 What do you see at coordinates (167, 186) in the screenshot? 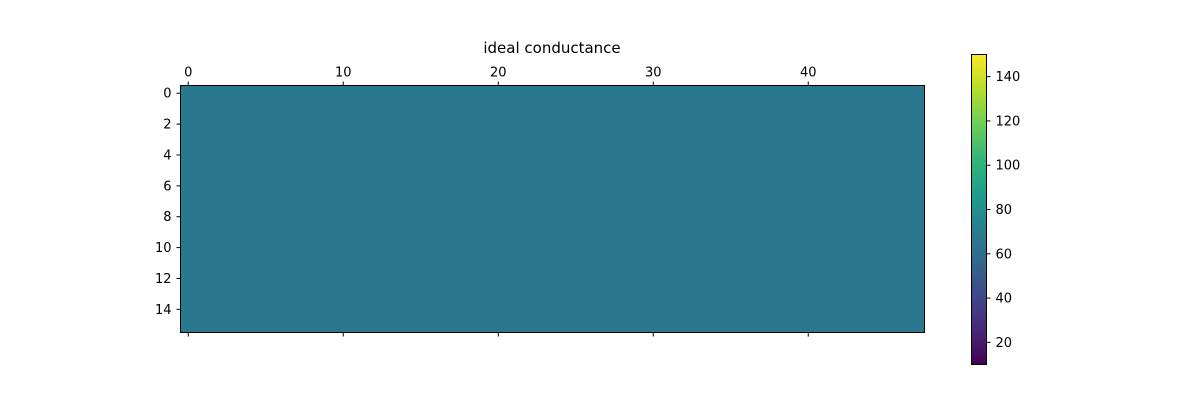
I see `y-tick-label: 6` at bounding box center [167, 186].